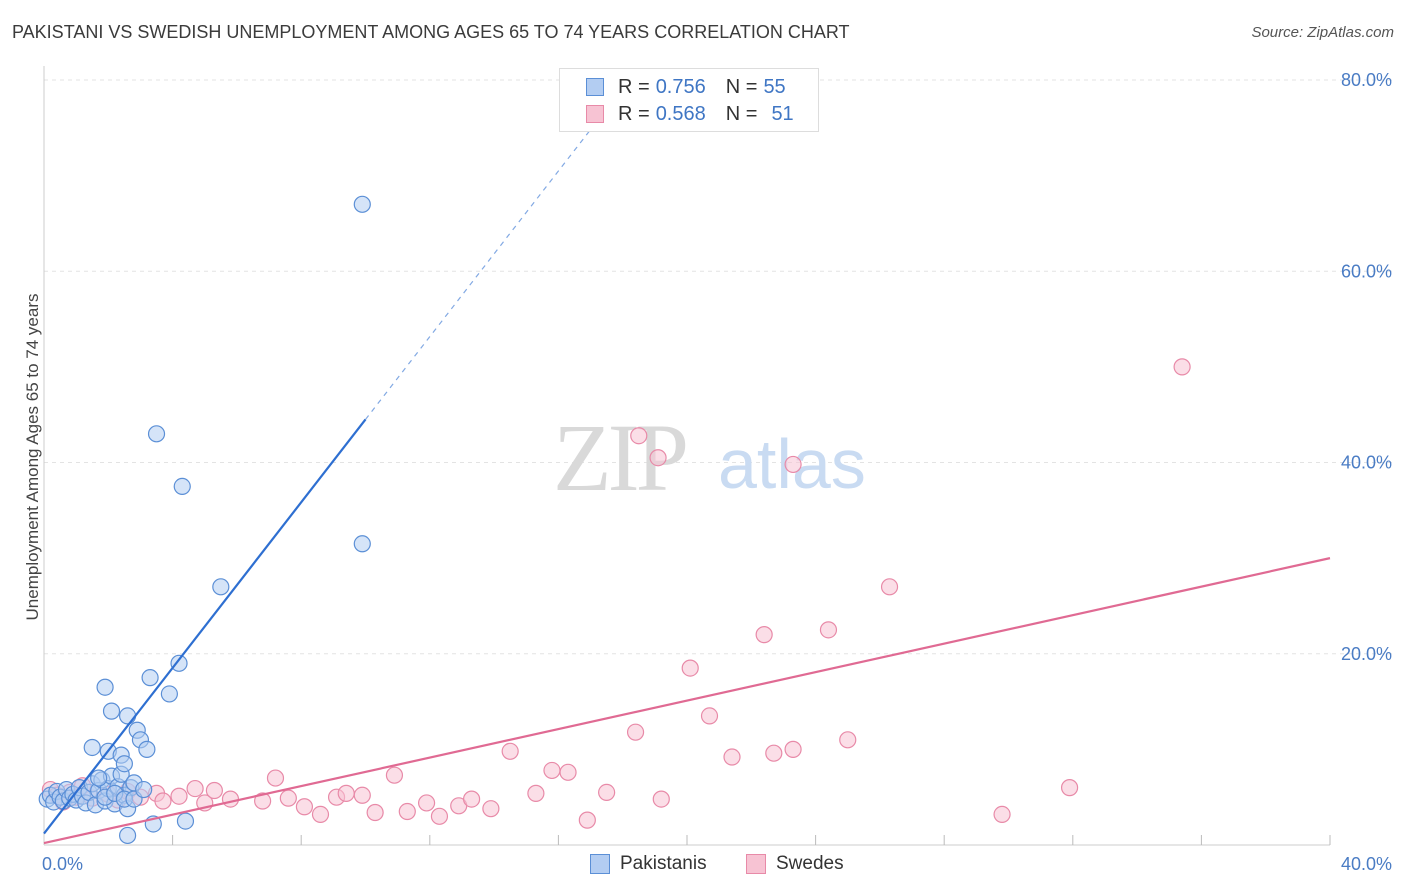 The height and width of the screenshot is (892, 1406). What do you see at coordinates (619, 457) in the screenshot?
I see `watermark-zip: ZIP` at bounding box center [619, 457].